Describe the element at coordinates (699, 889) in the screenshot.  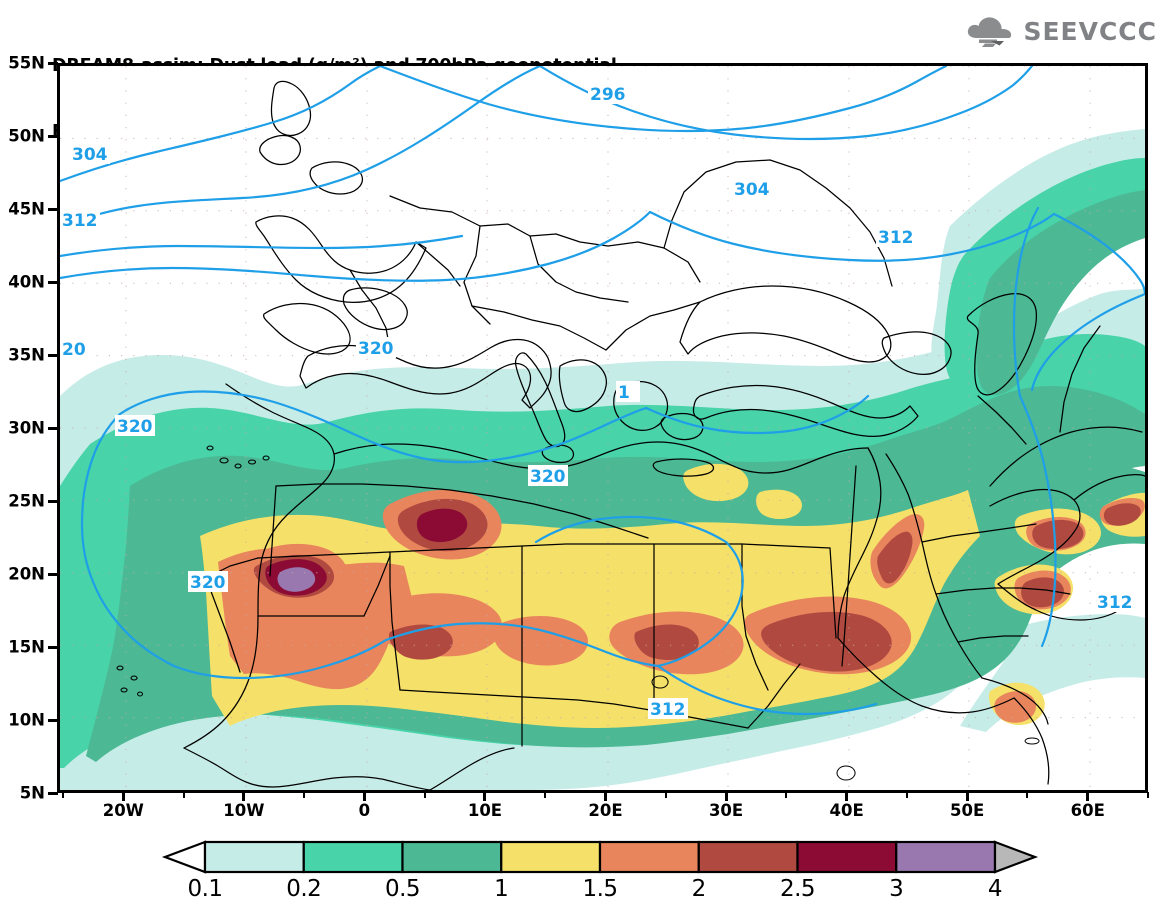
I see `colorbar-tick-label: 2` at that location.